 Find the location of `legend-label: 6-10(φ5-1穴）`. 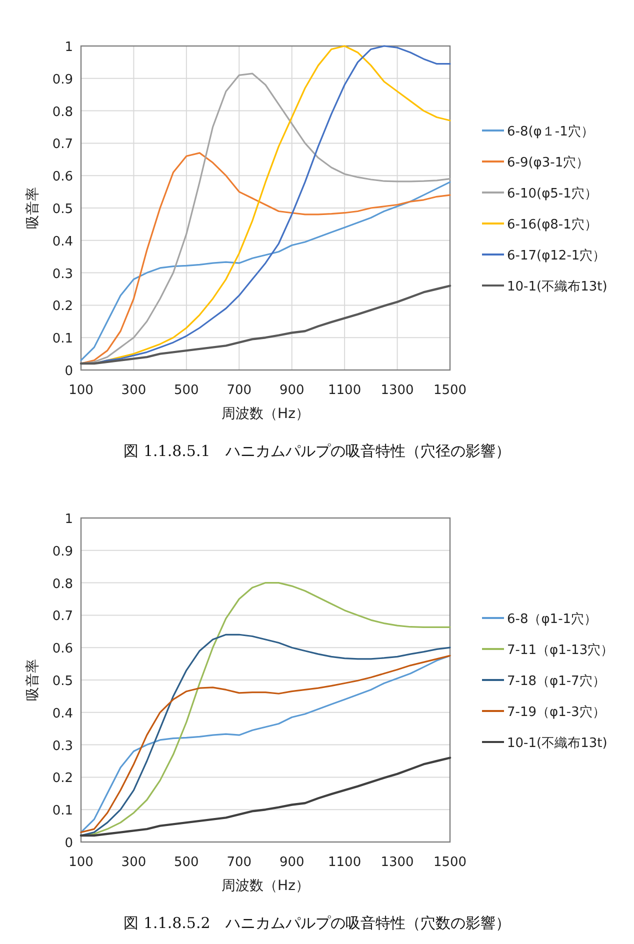

legend-label: 6-10(φ5-1穴） is located at coordinates (552, 194).